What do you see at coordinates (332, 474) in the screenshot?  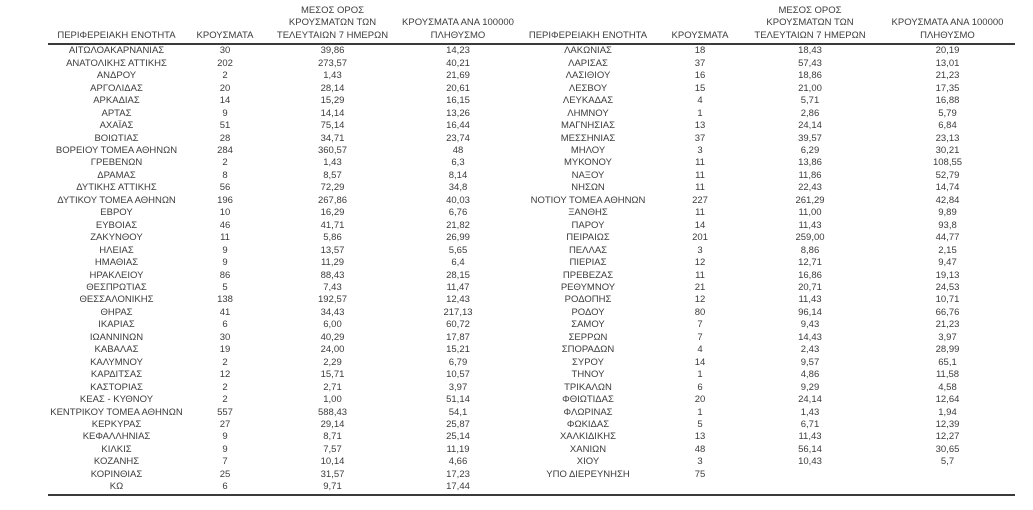 I see `avg7-cell: 31,57` at bounding box center [332, 474].